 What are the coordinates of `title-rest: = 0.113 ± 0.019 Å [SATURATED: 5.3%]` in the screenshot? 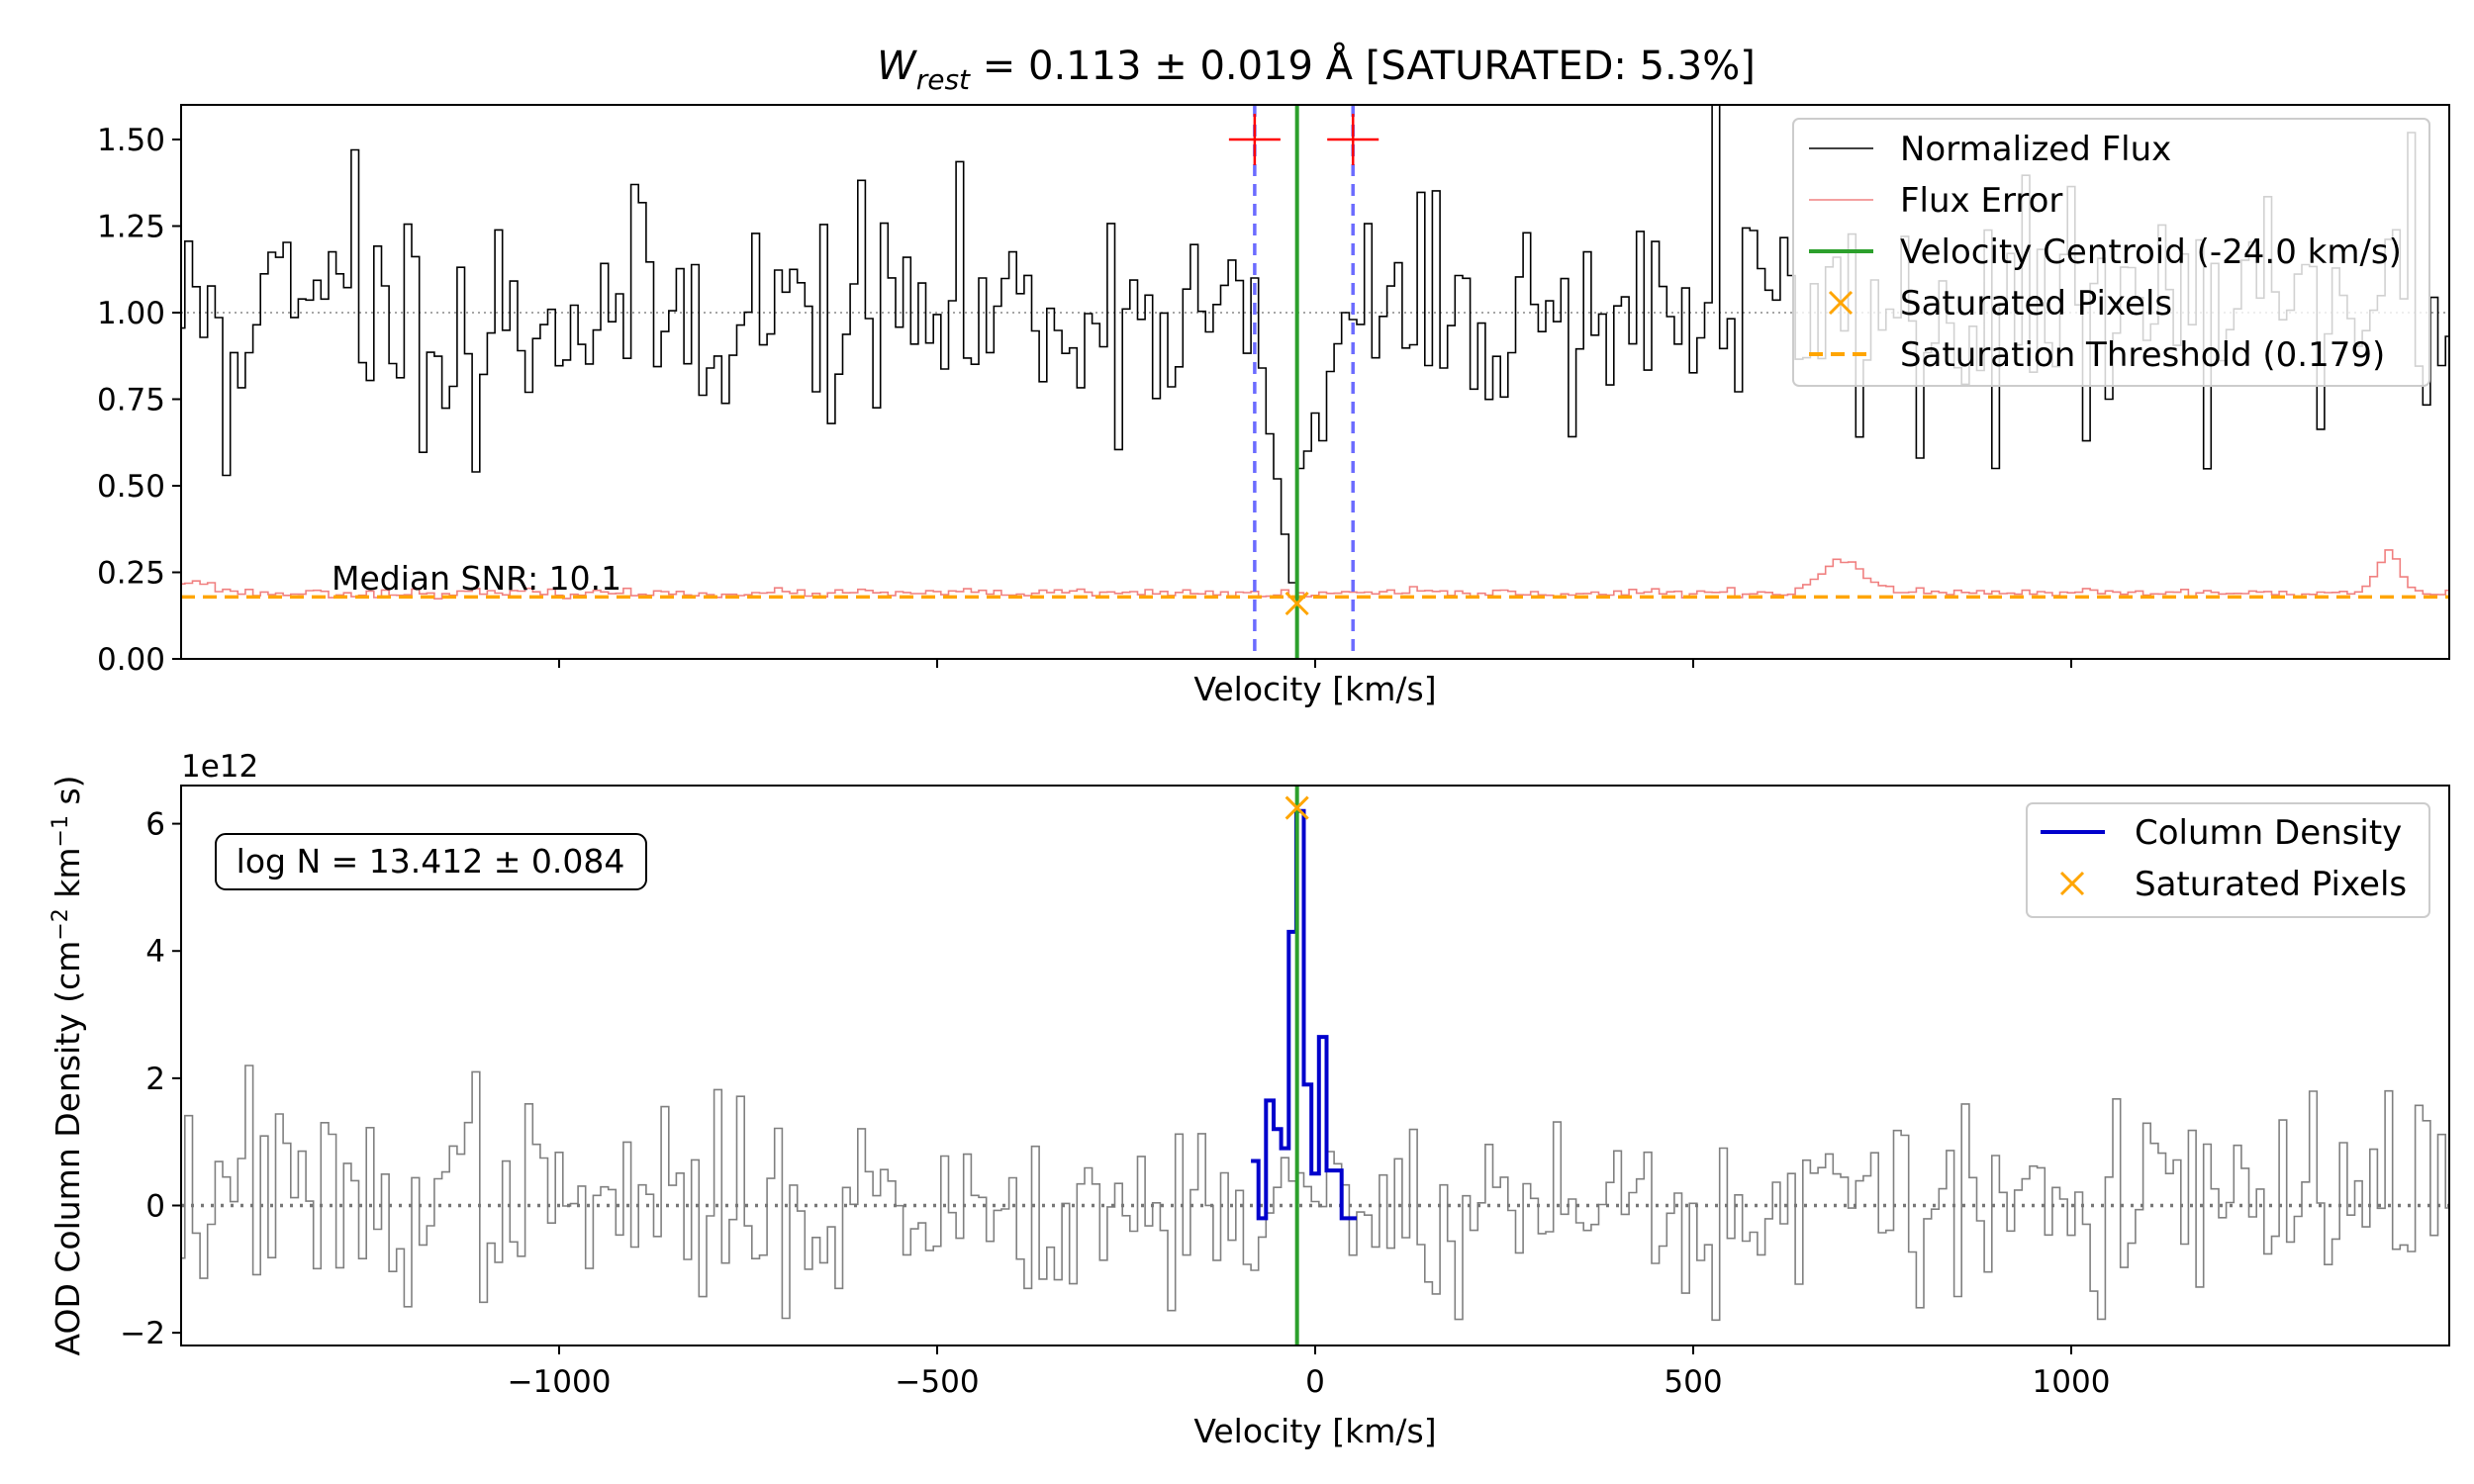 It's located at (1363, 65).